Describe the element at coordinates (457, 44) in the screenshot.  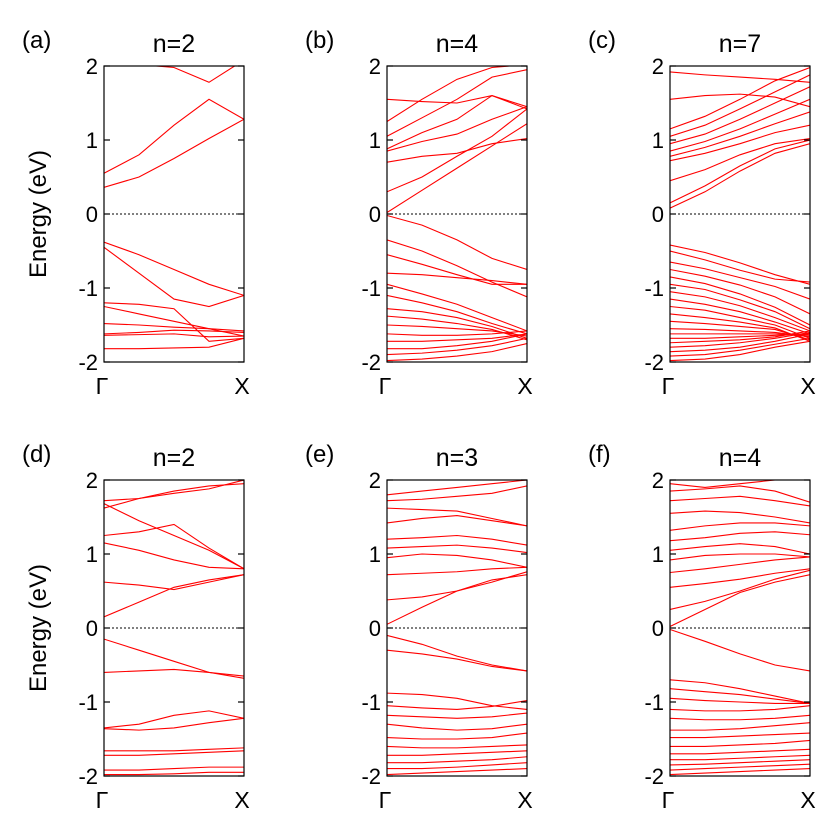
I see `panel-title: n=4` at that location.